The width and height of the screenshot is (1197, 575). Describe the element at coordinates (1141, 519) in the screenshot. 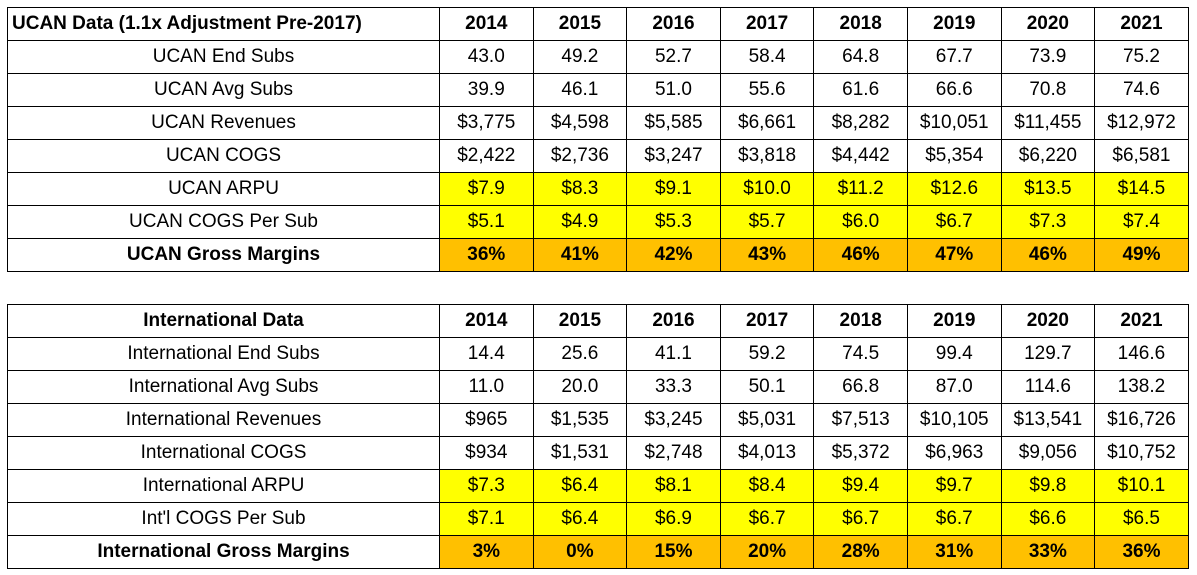

I see `value-cell: $6.5` at that location.